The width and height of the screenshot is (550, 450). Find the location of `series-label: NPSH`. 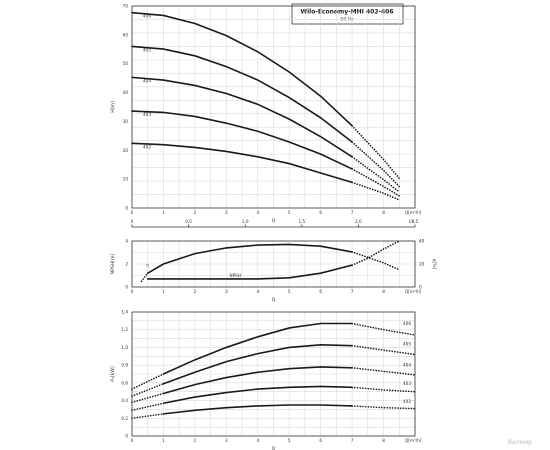

series-label: NPSH is located at coordinates (234, 275).